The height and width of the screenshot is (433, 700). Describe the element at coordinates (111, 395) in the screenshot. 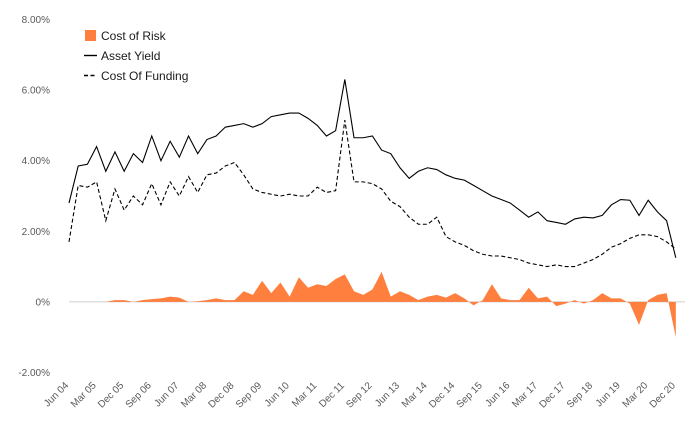

I see `x-tick-label: Dec 05` at that location.